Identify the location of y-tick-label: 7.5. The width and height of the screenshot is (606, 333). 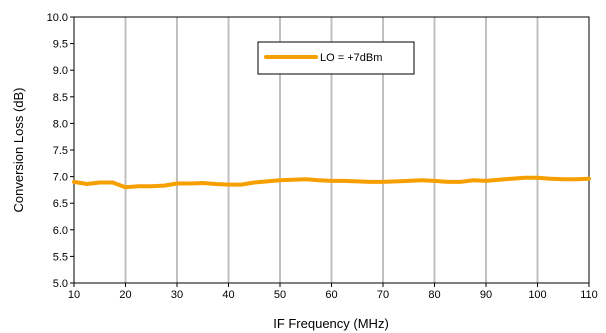
(60, 151).